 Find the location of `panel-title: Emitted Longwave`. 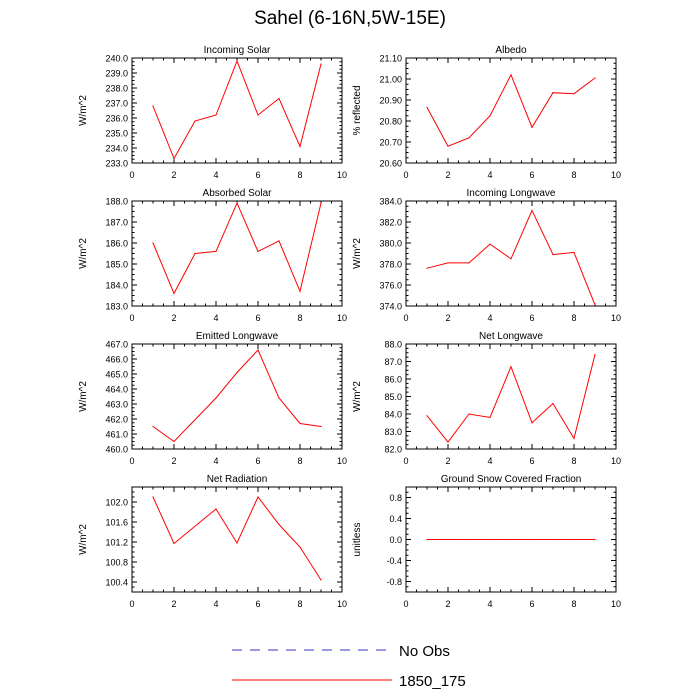

panel-title: Emitted Longwave is located at coordinates (237, 336).